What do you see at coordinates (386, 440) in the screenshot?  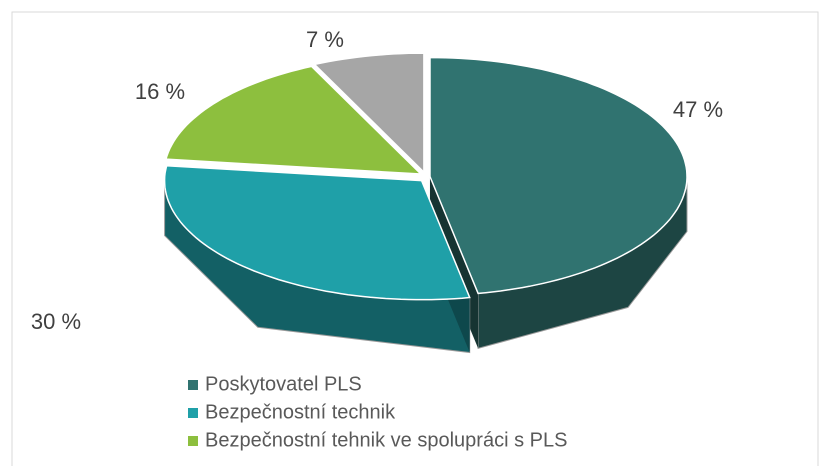 I see `legend-label: Bezpečnostní tehnik ve spolupráci s PLS` at bounding box center [386, 440].